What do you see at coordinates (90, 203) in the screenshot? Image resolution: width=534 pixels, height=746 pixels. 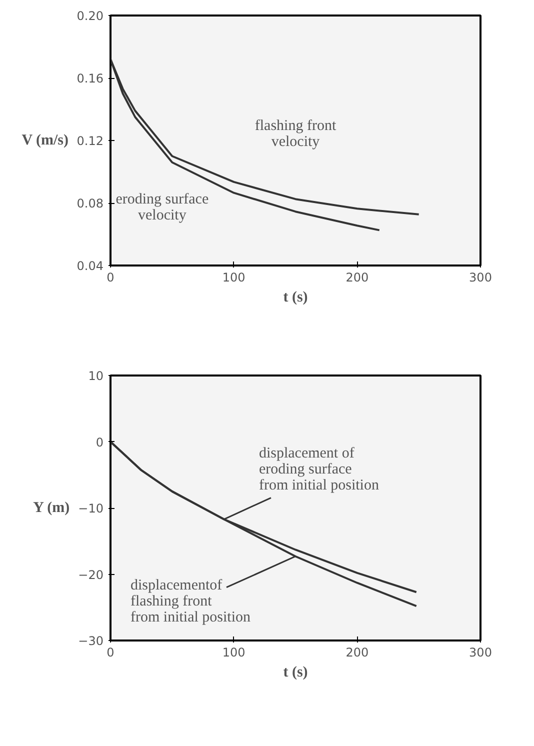 I see `y-tick-label: 0.08` at bounding box center [90, 203].